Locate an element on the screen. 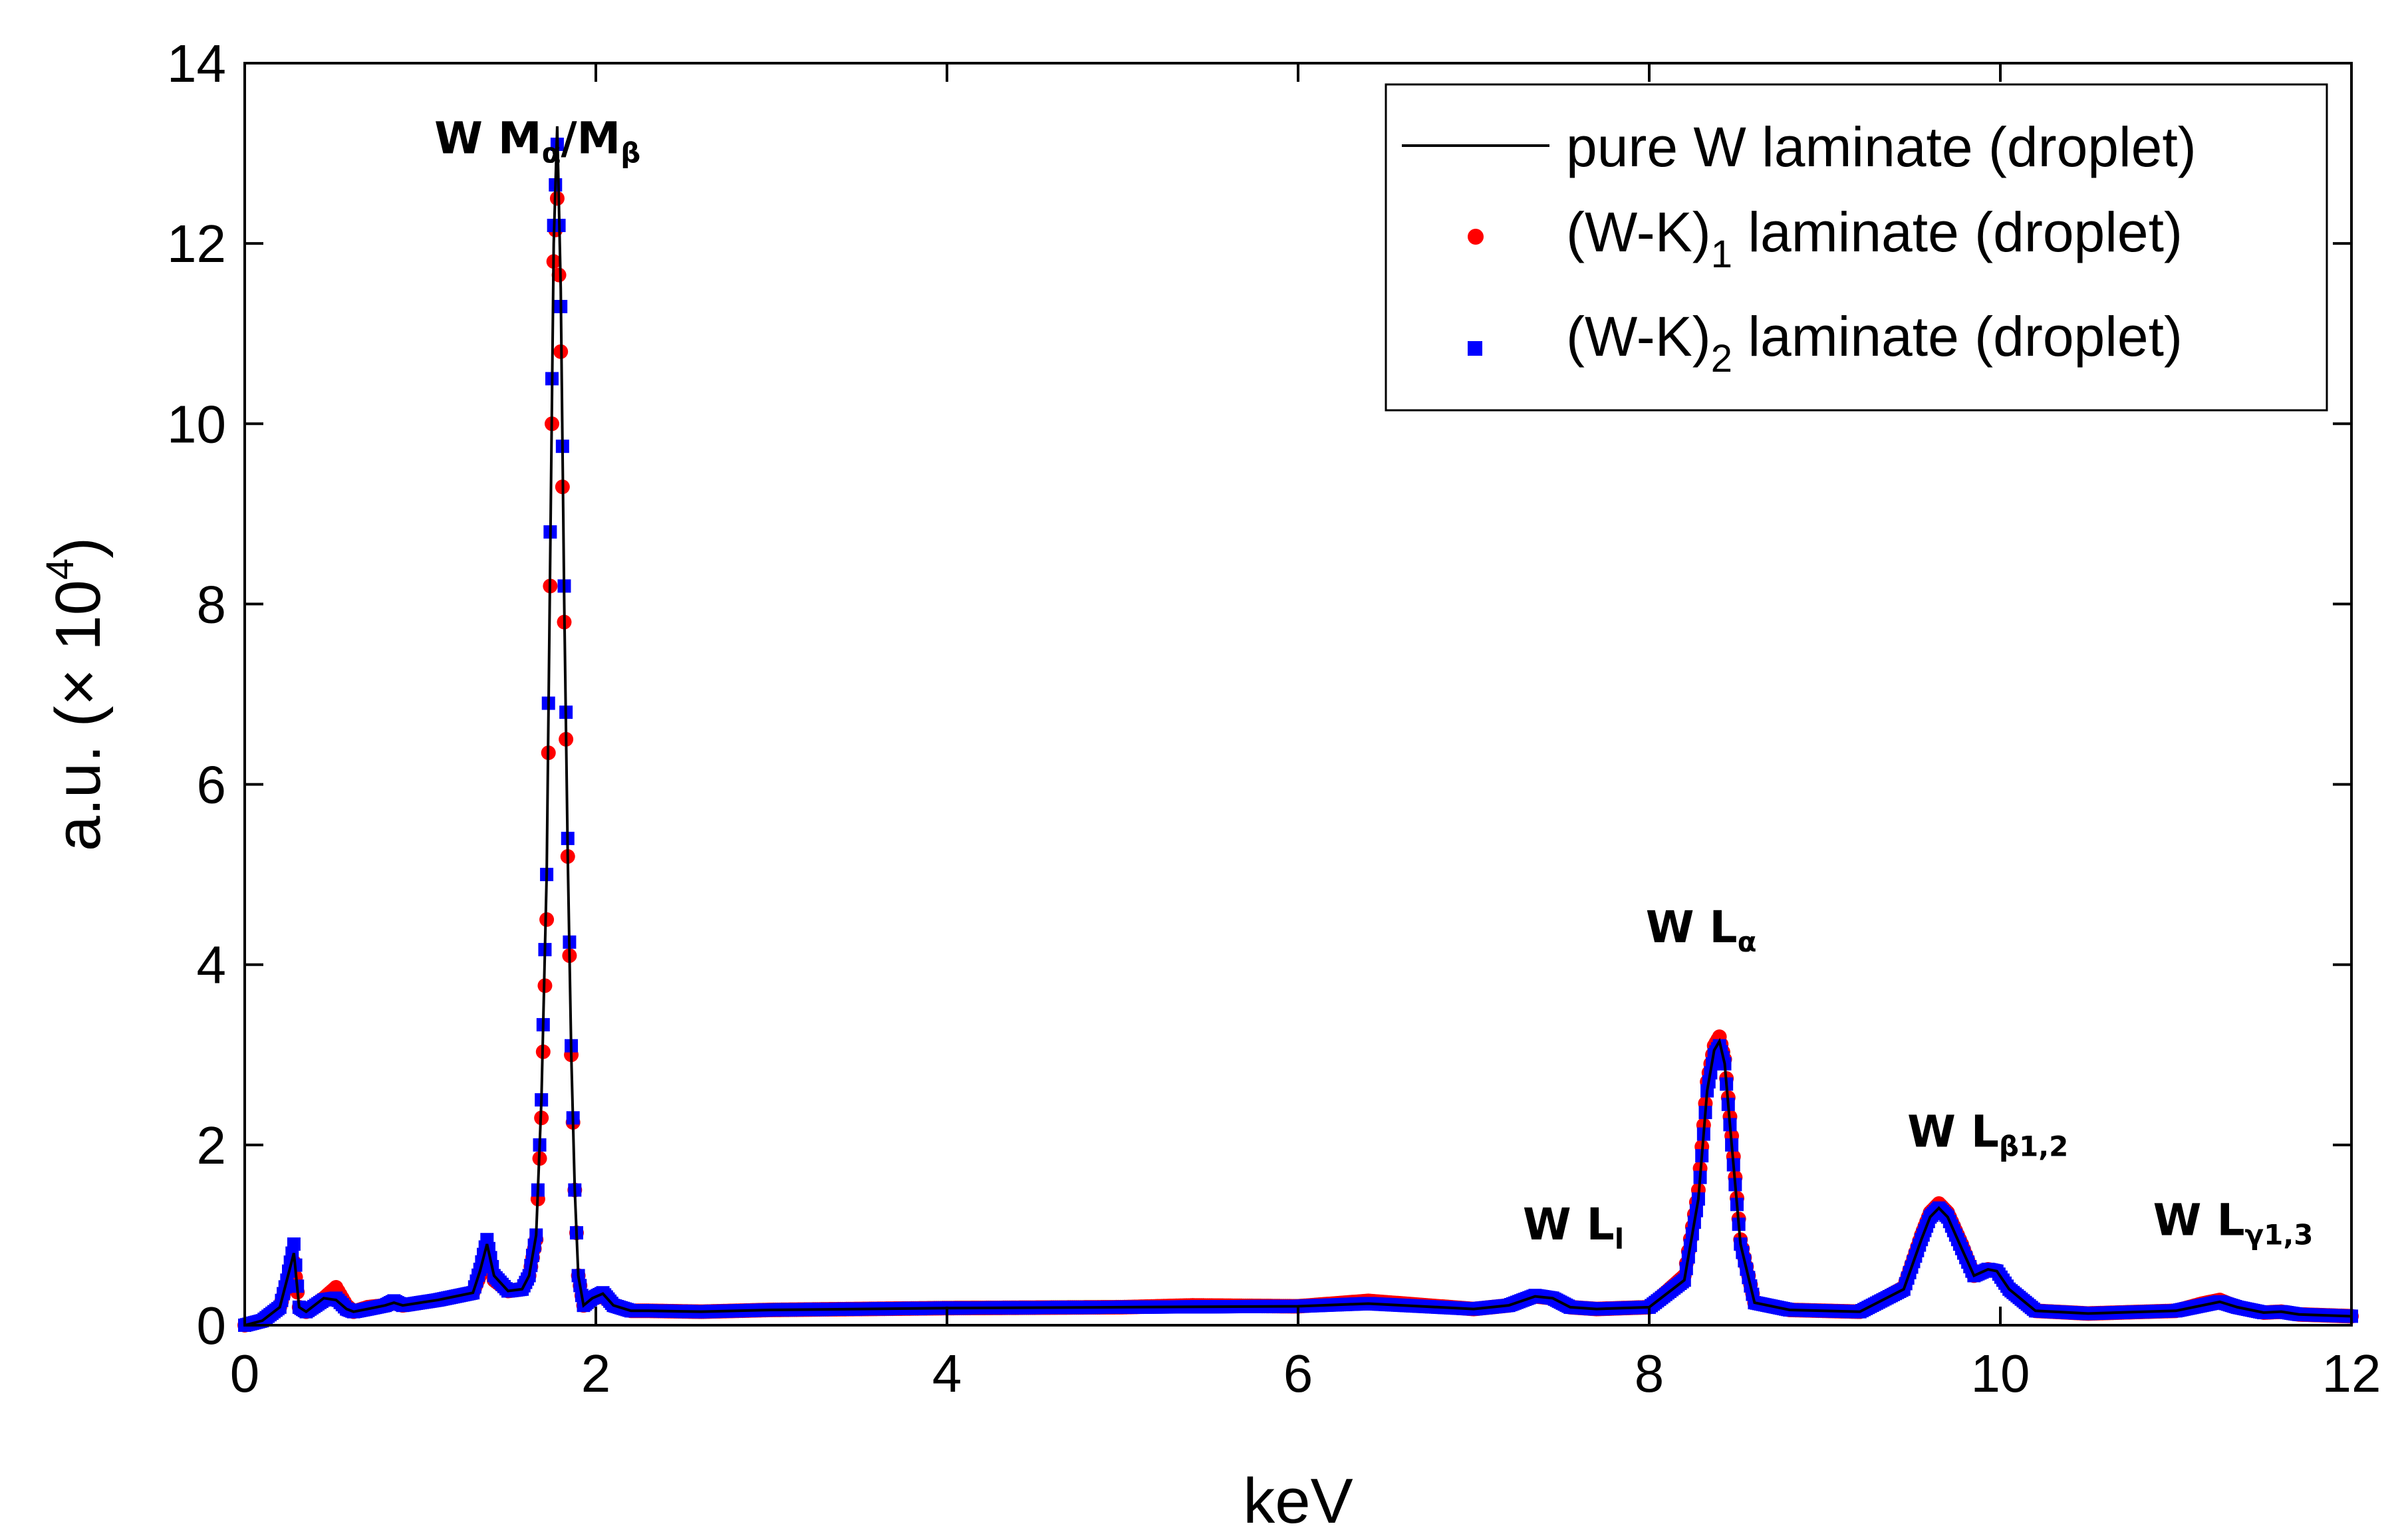 This screenshot has width=2402, height=1540. peak-label-sub: γ1,3 is located at coordinates (2279, 1234).